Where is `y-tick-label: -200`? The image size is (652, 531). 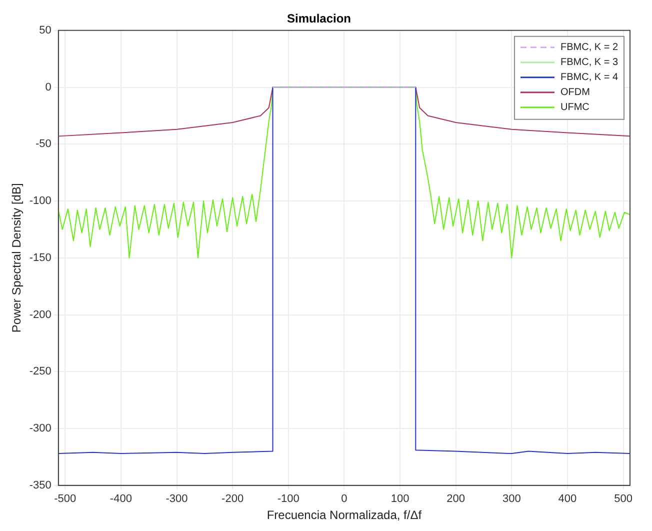 y-tick-label: -200 is located at coordinates (40, 314).